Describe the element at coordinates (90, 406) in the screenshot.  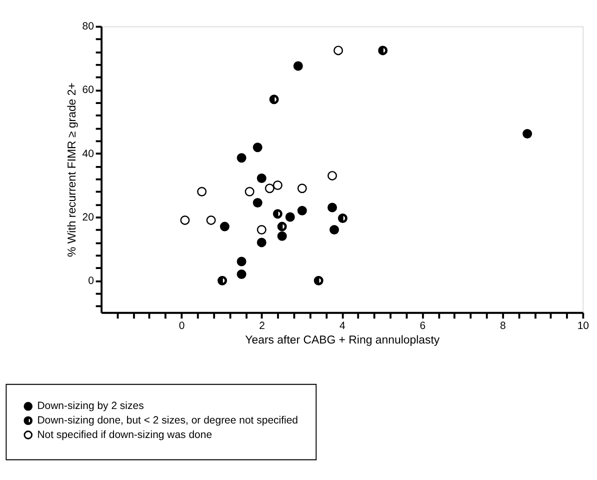
I see `legend-label: Down-sizing by 2 sizes` at that location.